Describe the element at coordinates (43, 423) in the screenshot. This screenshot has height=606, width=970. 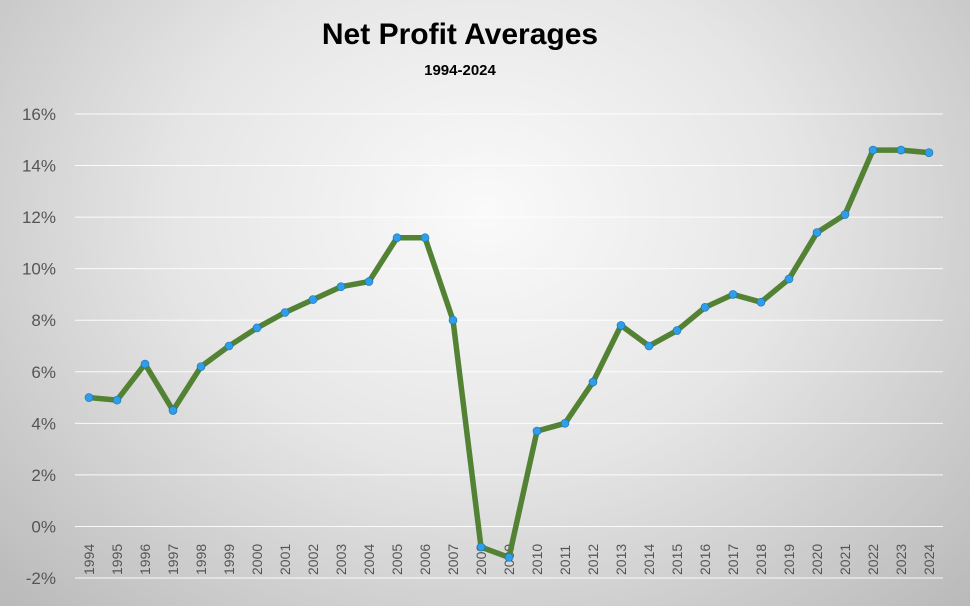
I see `y-tick-label: 4%` at that location.